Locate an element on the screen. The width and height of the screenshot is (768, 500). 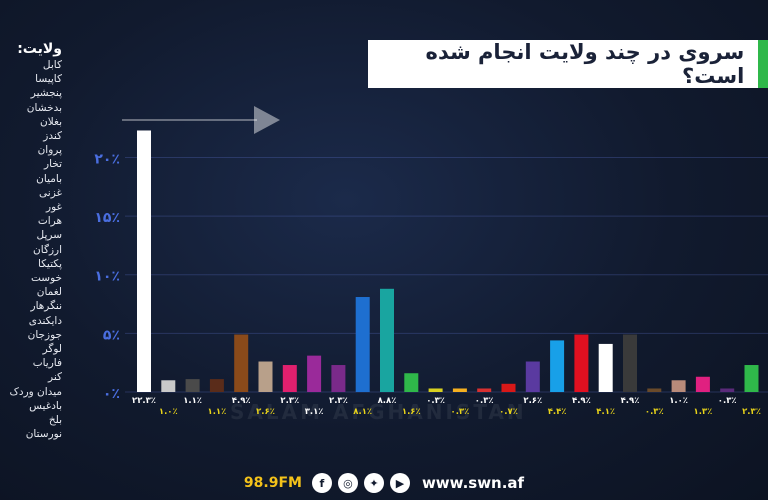
legend-item: لوگر is located at coordinates (52, 349).